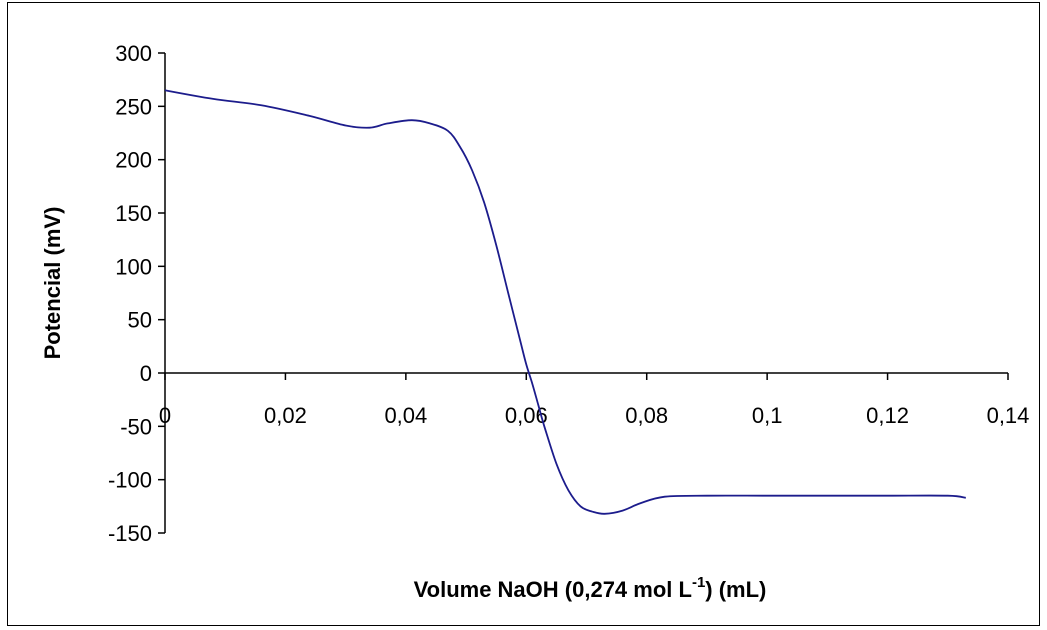 The width and height of the screenshot is (1047, 630). Describe the element at coordinates (405, 415) in the screenshot. I see `x-tick-label: 0,04` at that location.